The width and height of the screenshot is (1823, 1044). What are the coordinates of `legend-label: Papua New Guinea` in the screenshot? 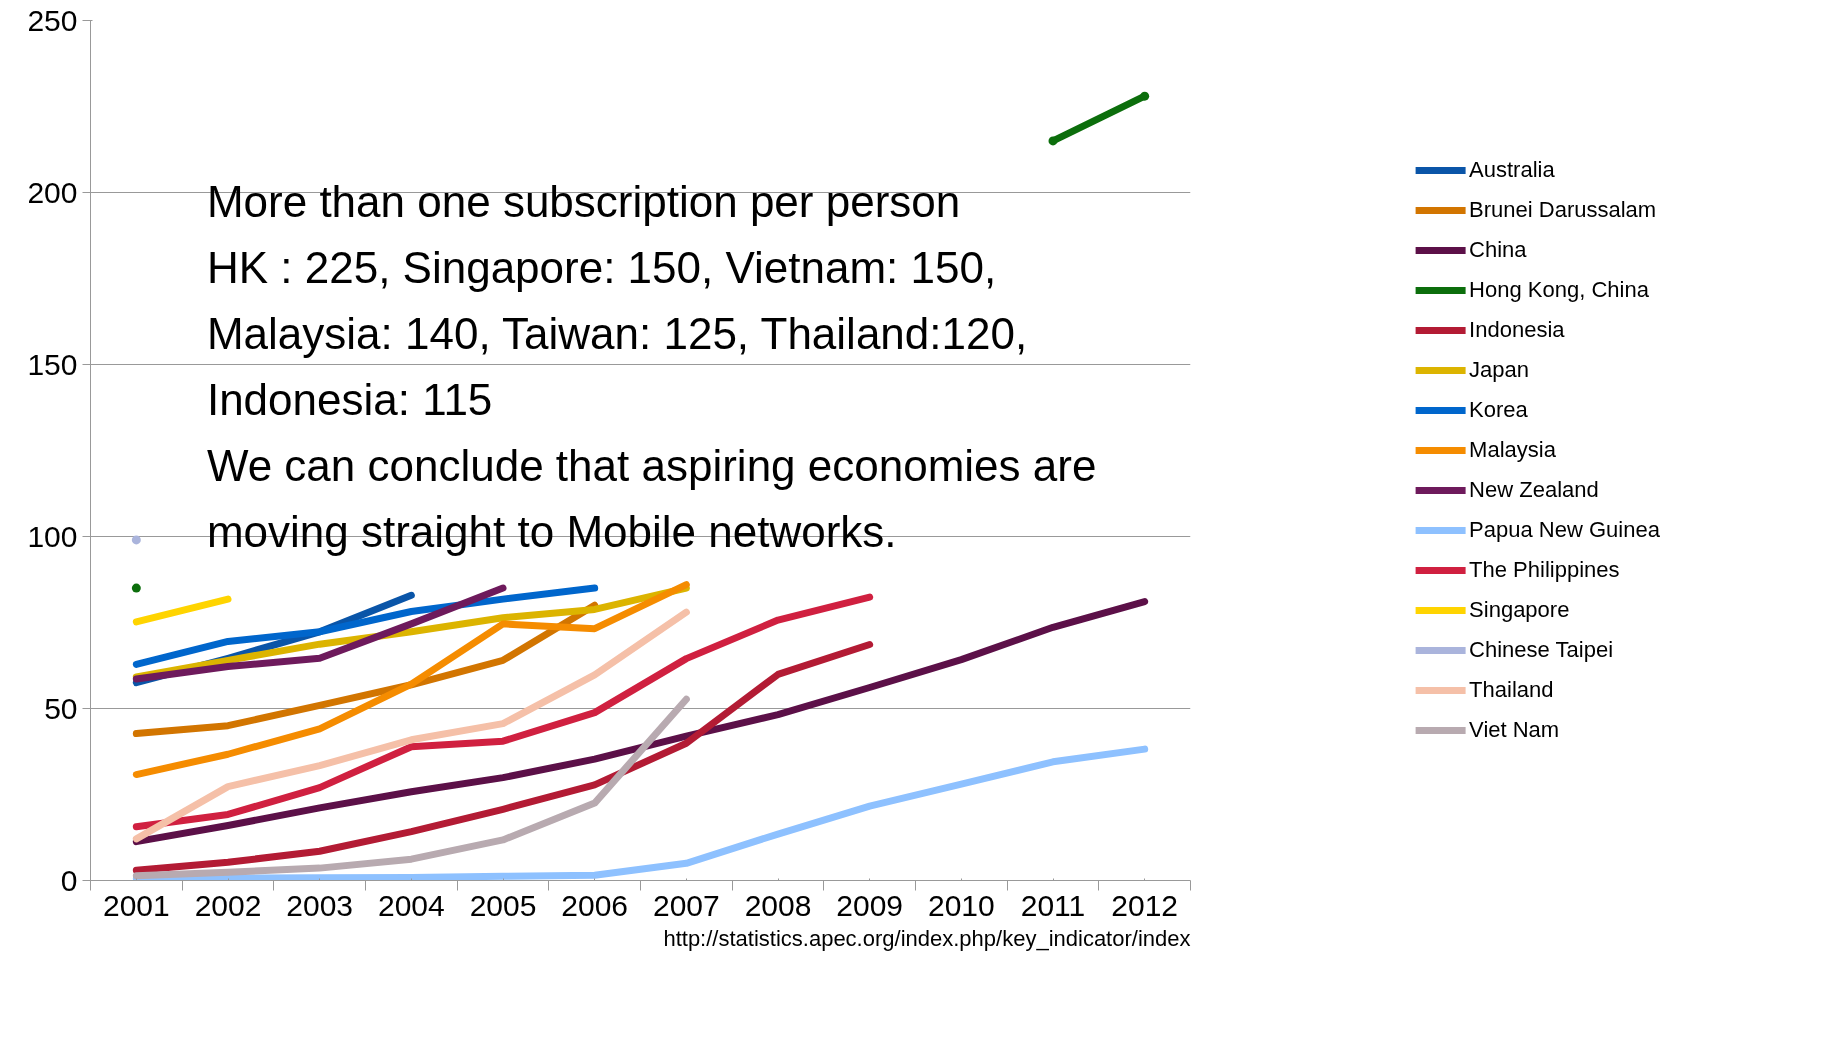 It's located at (1564, 530).